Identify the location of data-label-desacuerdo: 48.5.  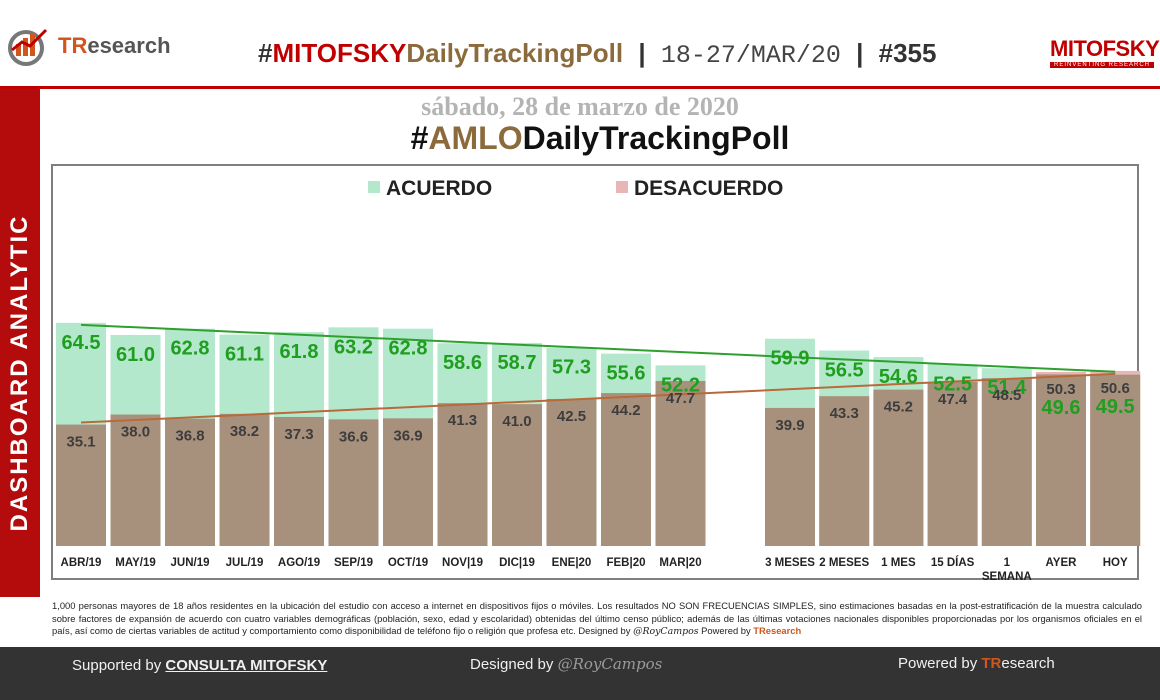
(1006, 395).